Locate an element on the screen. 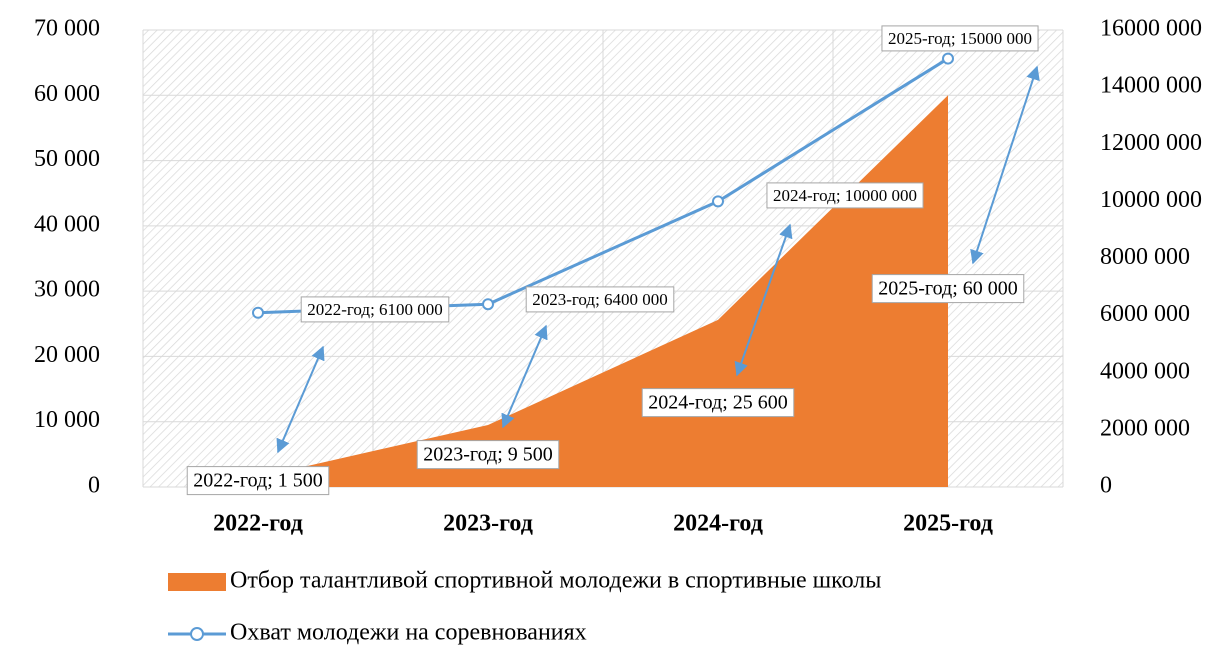 The image size is (1231, 650). data-label-box: 2023-год; 9 500 is located at coordinates (488, 455).